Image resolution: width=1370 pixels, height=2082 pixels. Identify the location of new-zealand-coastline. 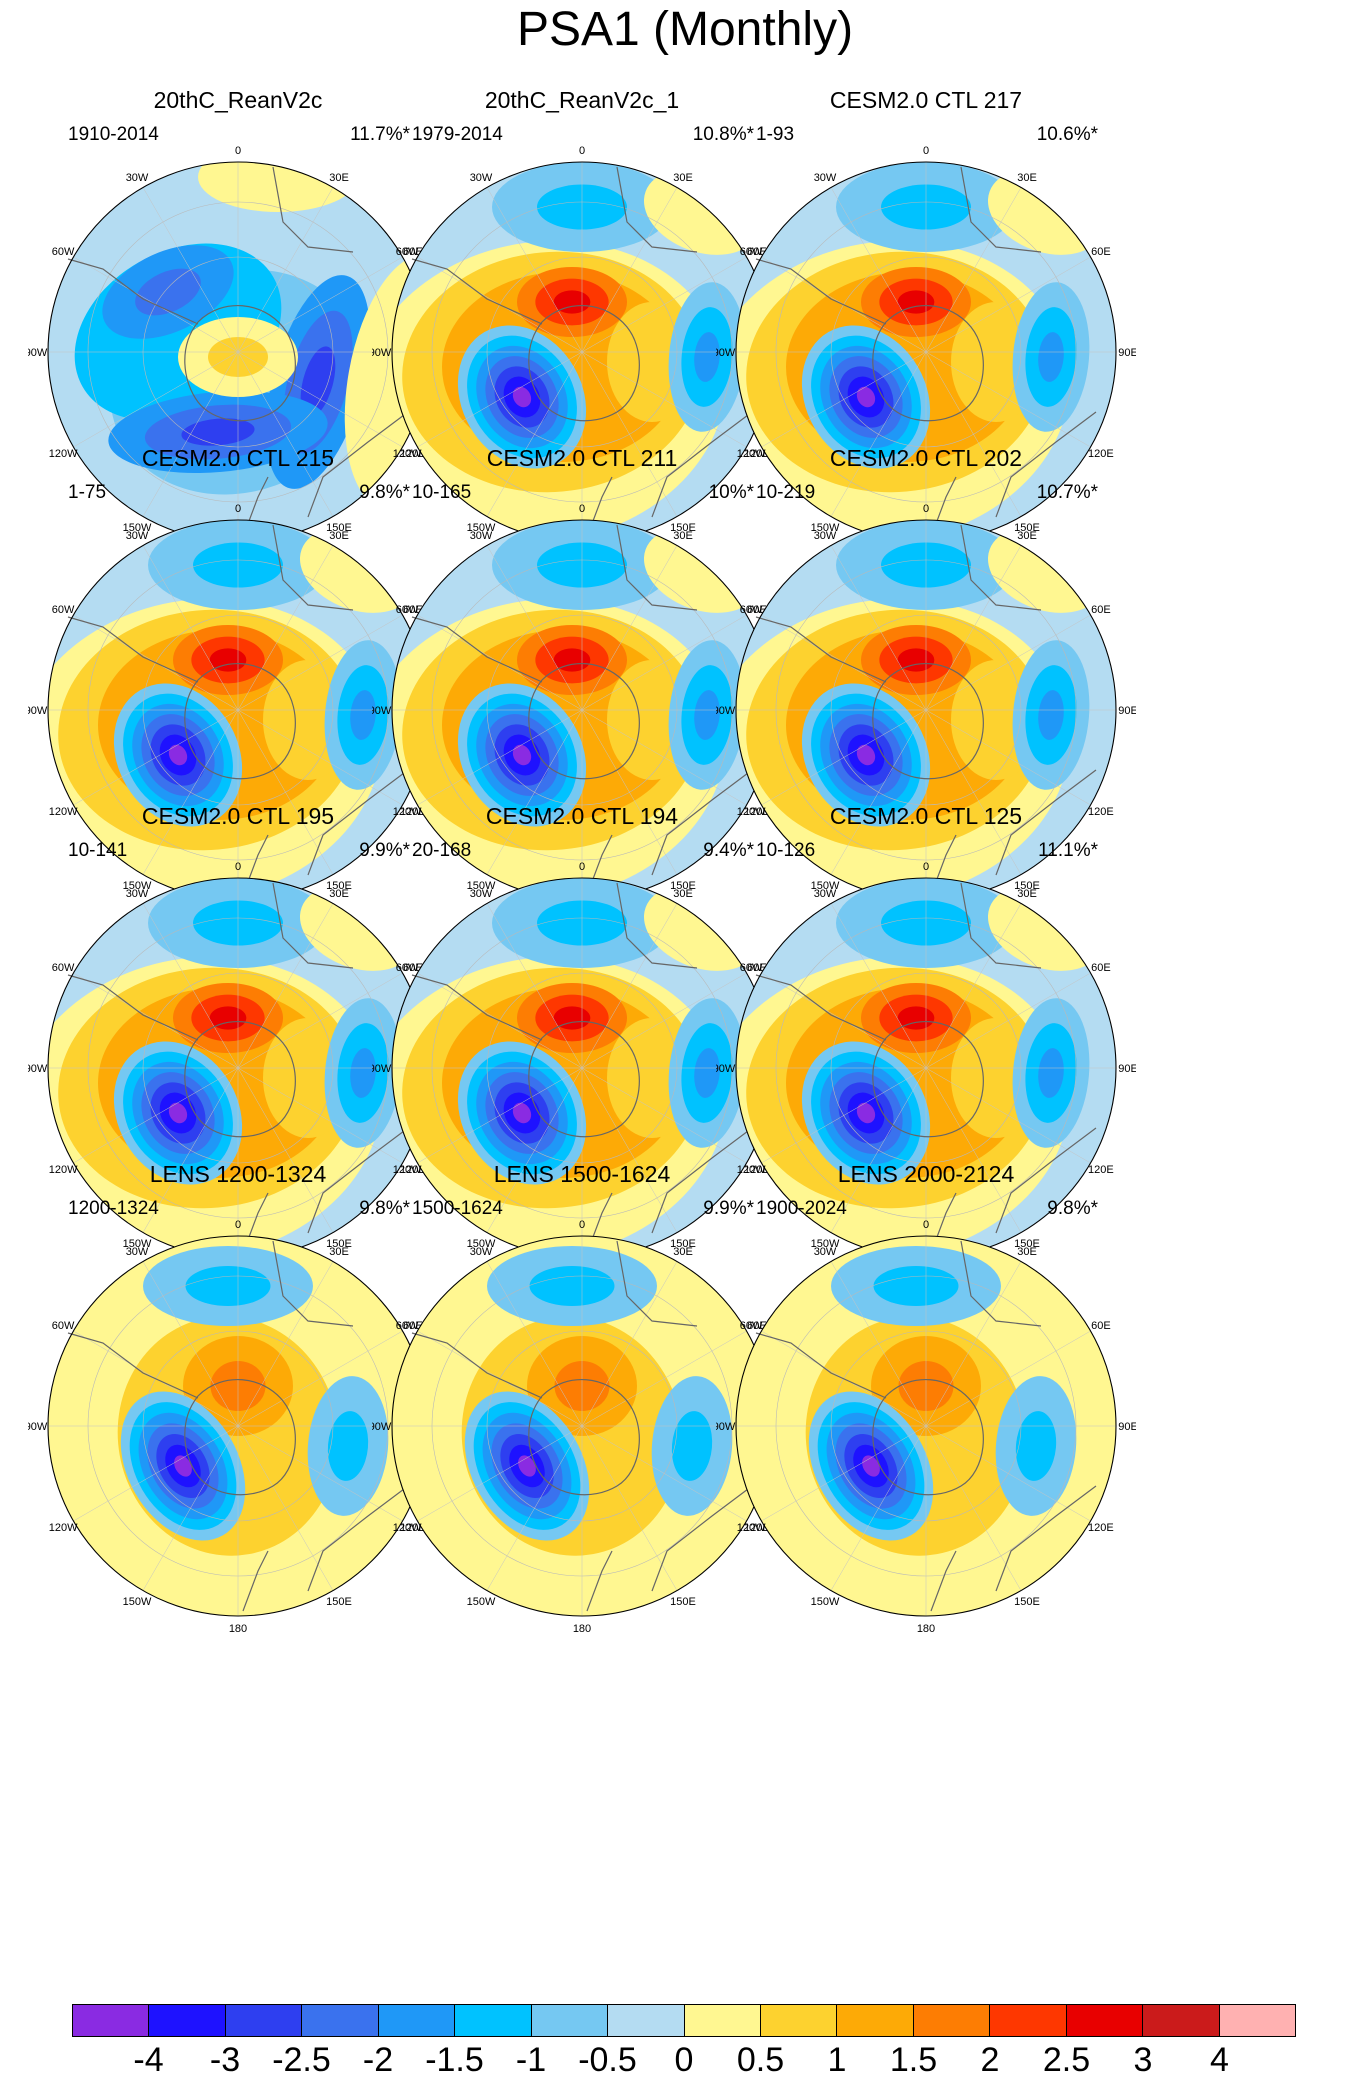
(943, 1581).